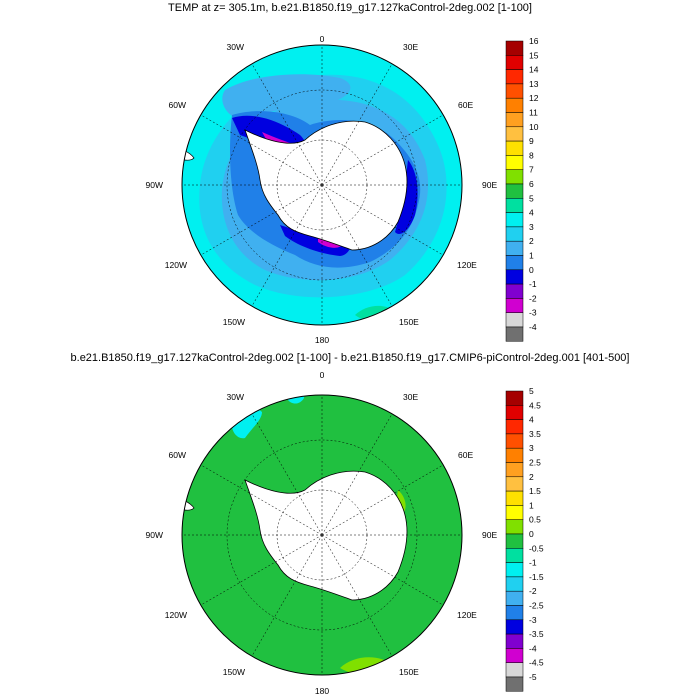  I want to click on bottom-lon-label-30w: 30W, so click(235, 397).